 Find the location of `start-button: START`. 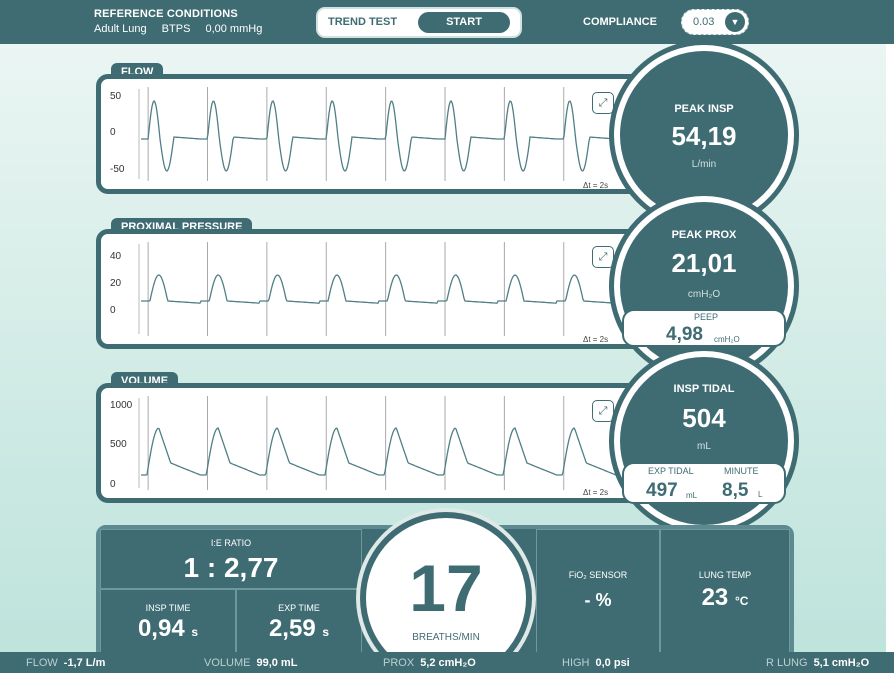

start-button: START is located at coordinates (464, 22).